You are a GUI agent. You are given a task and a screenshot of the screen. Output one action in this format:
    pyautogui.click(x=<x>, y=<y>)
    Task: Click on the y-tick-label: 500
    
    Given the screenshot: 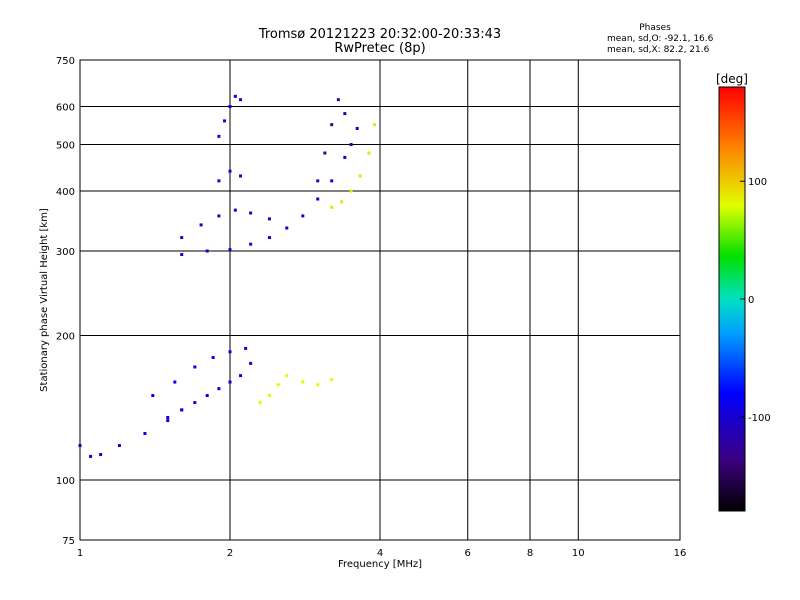 What is the action you would take?
    pyautogui.click(x=65, y=146)
    